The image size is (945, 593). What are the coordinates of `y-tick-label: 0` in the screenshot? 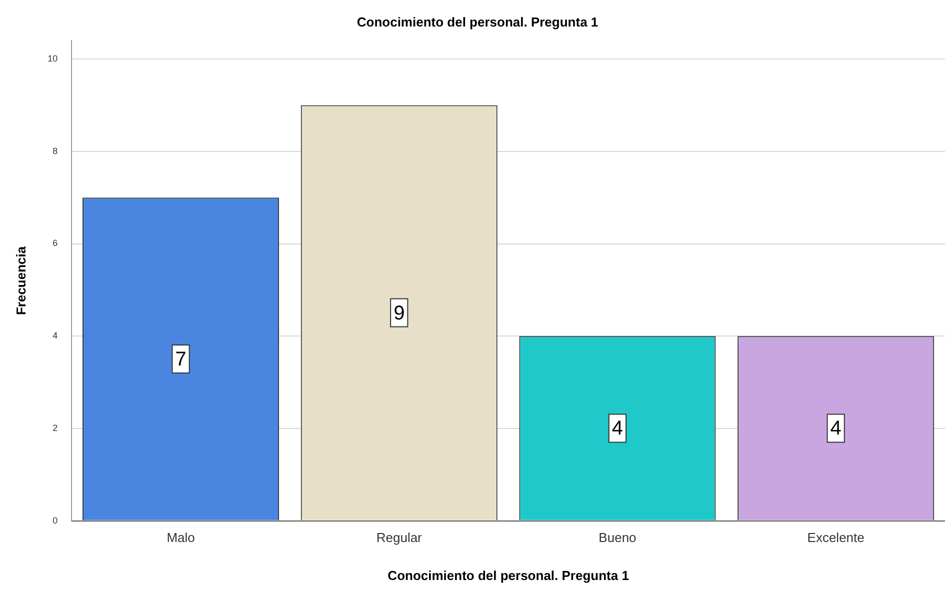 It's located at (55, 520).